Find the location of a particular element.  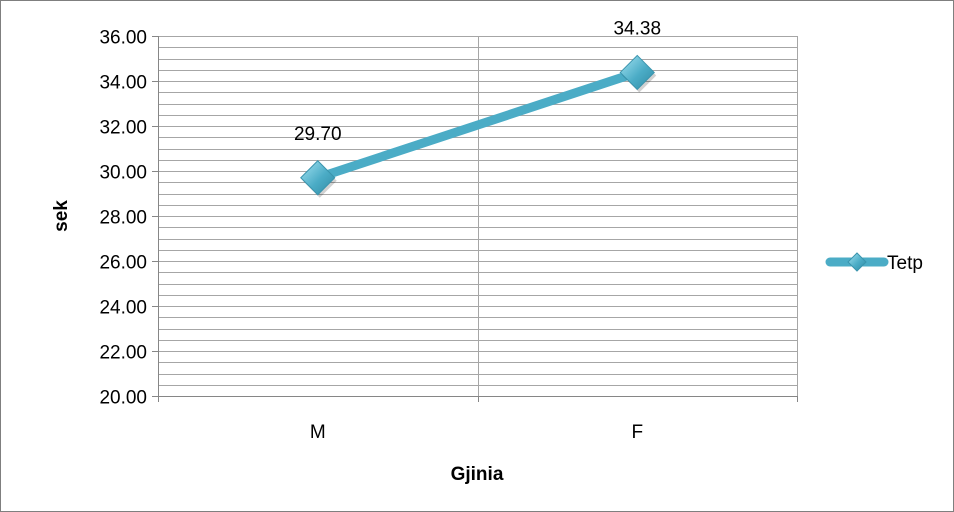

y-tick-label: 32.00 is located at coordinates (123, 128).